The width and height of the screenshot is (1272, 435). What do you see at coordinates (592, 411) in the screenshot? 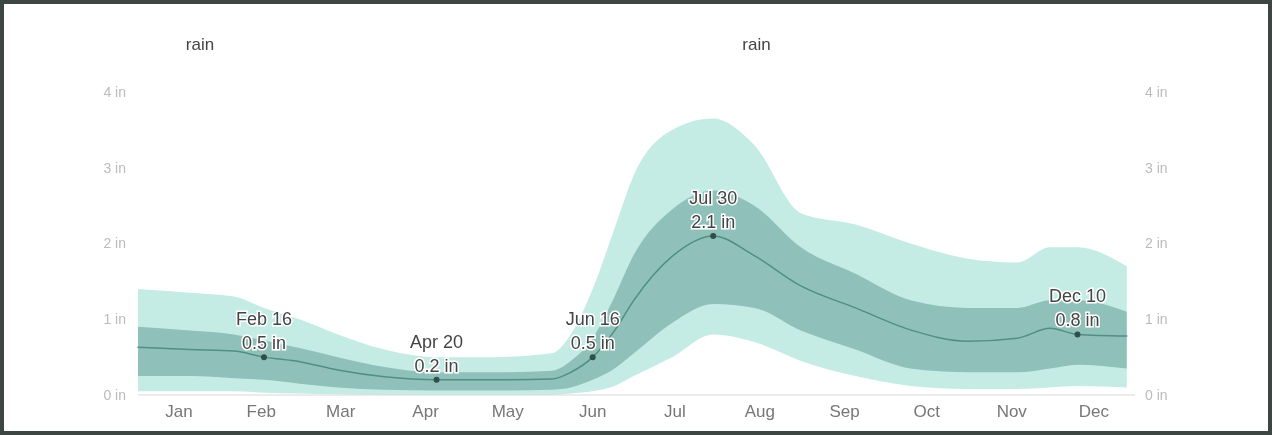
I see `x-tick-label: Jun` at bounding box center [592, 411].